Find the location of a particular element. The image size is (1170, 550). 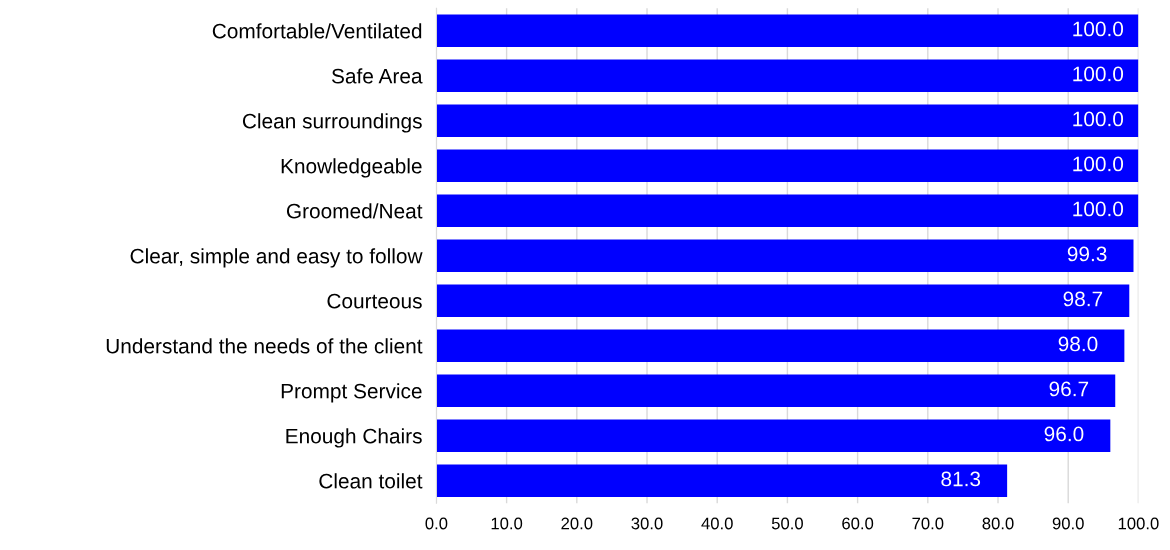

y-tick-label: Clean surroundings is located at coordinates (332, 123).